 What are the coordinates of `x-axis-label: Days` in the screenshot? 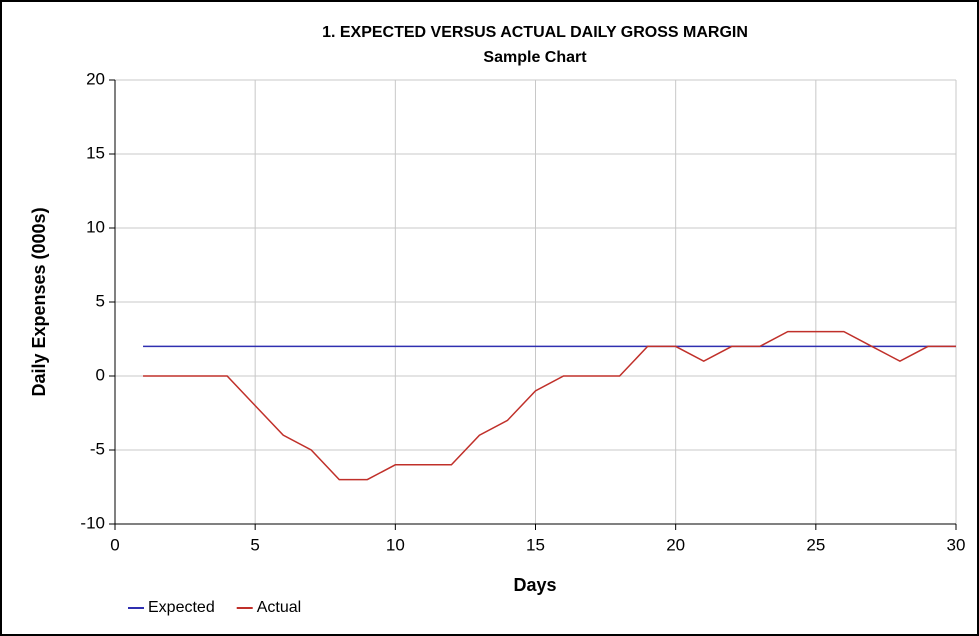 It's located at (534, 585).